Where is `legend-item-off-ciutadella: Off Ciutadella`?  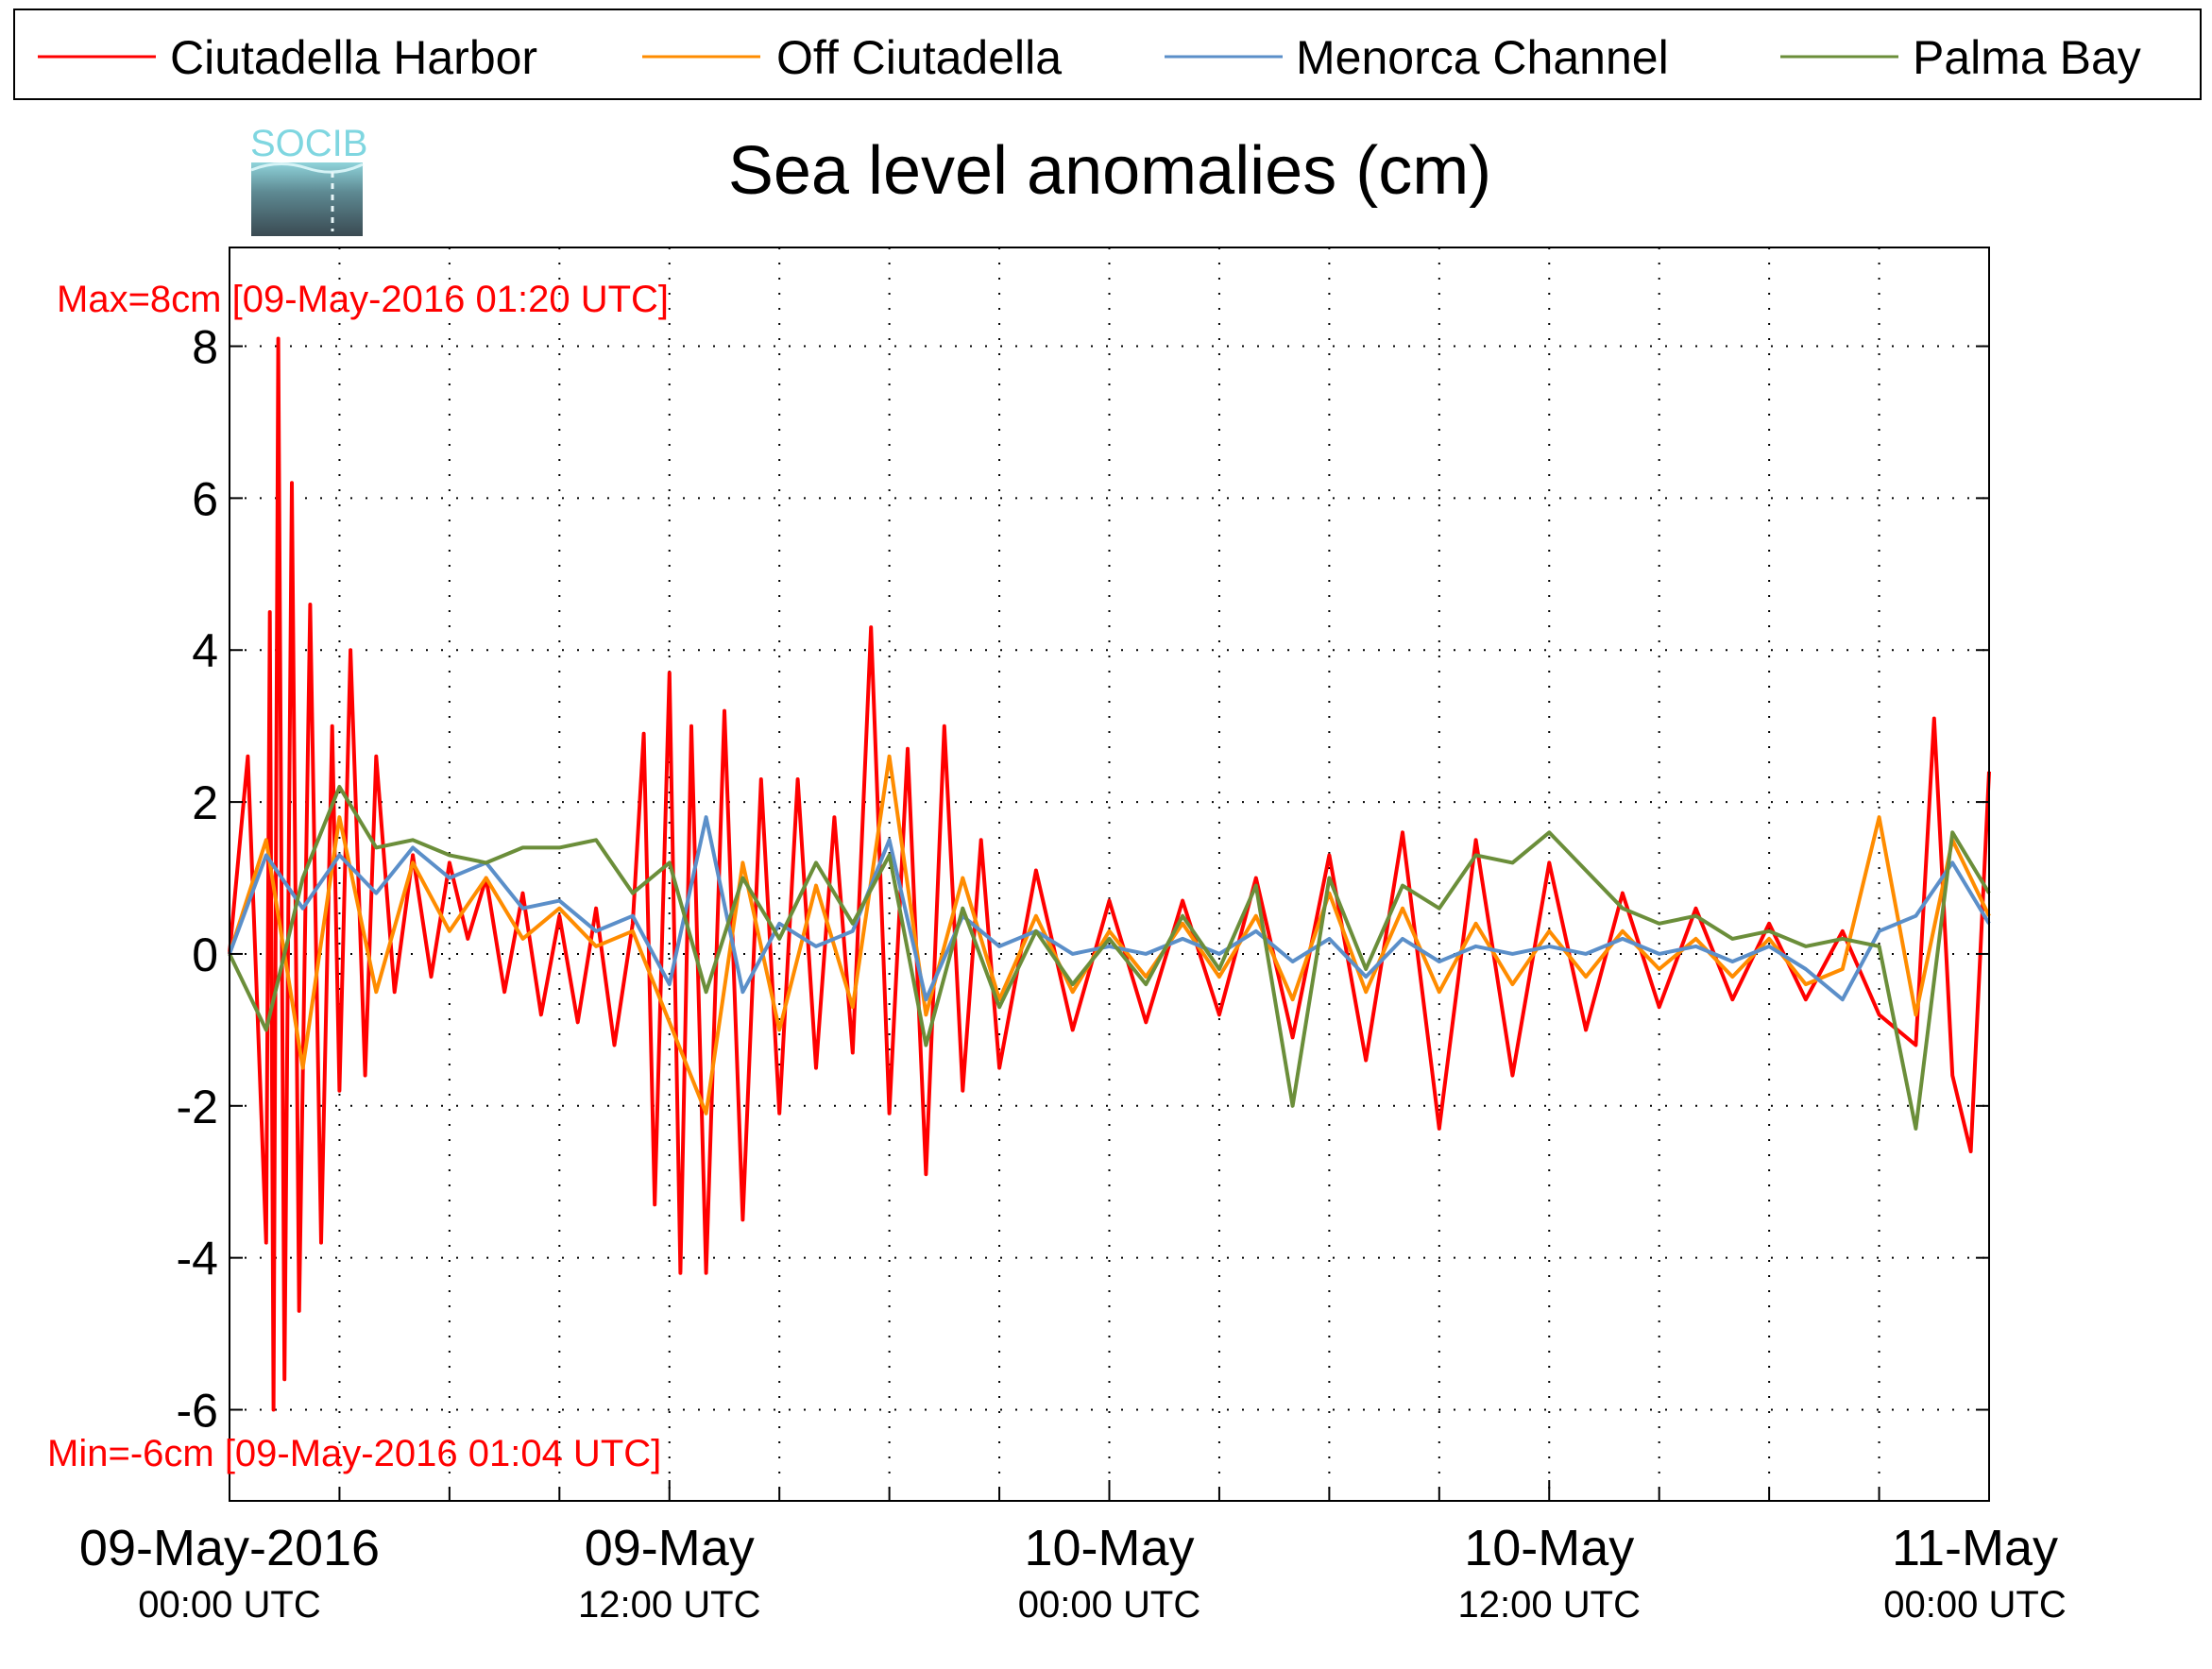 legend-item-off-ciutadella: Off Ciutadella is located at coordinates (852, 58).